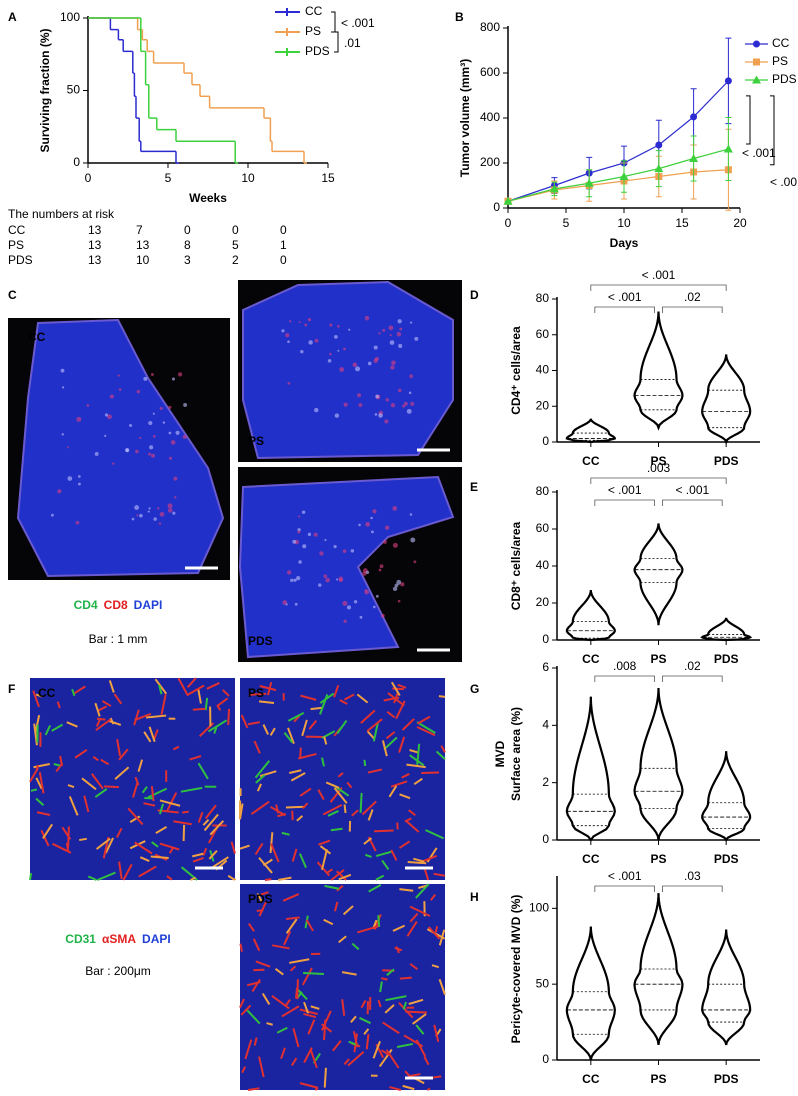 The height and width of the screenshot is (1096, 798). I want to click on y-tick-label: 80, so click(543, 491).